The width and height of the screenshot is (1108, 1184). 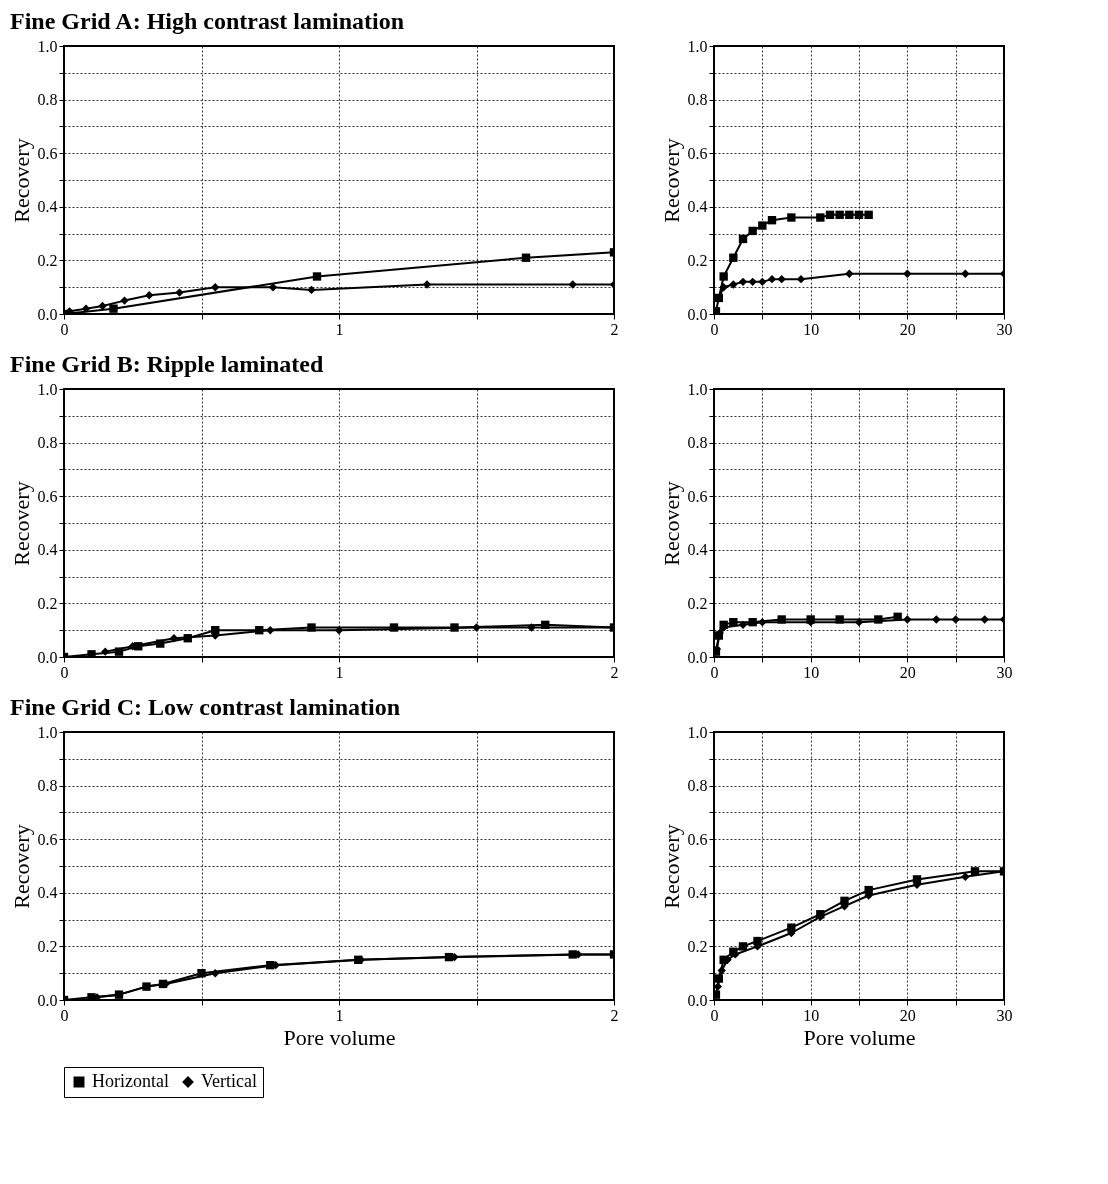 I want to click on chart-title: Fine Grid A: High contrast lamination, so click(x=207, y=21).